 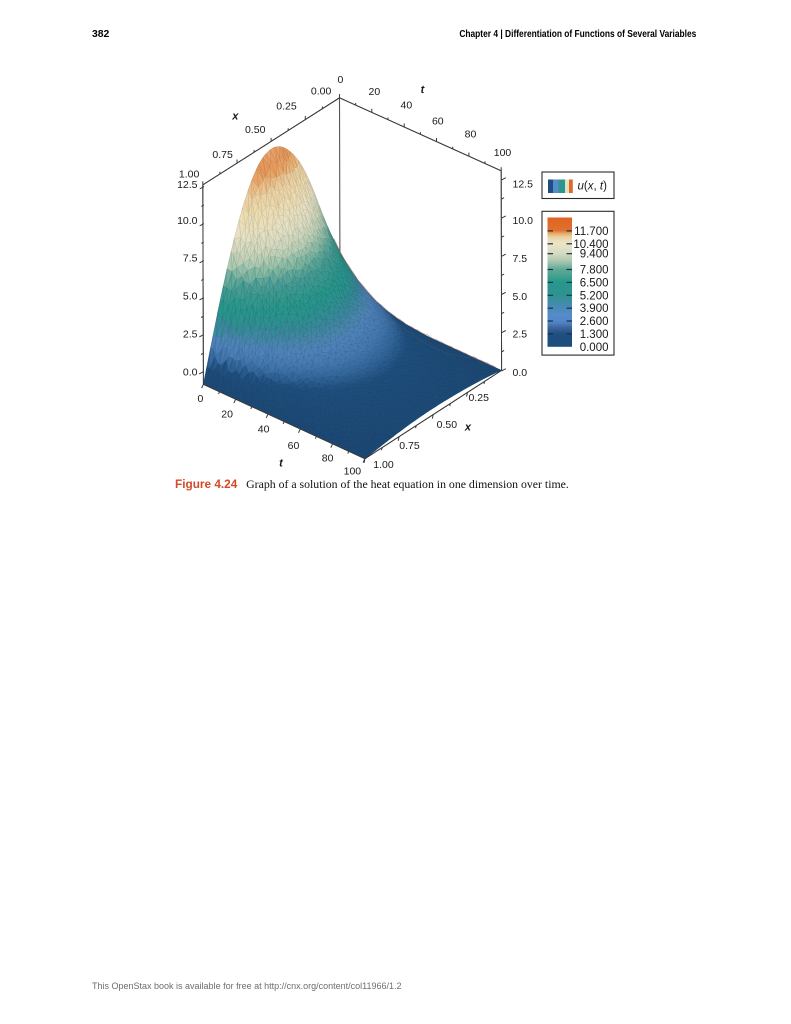 I want to click on svg-text: 6.500, so click(x=594, y=283).